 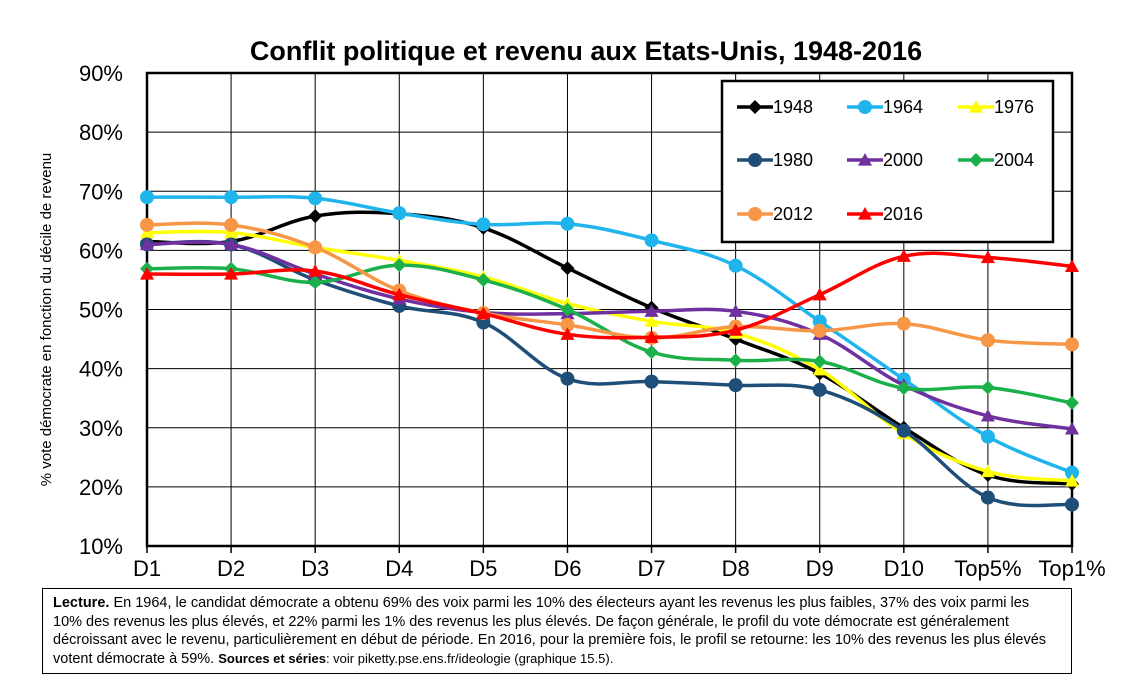 What do you see at coordinates (147, 568) in the screenshot?
I see `x-tick-label: D1` at bounding box center [147, 568].